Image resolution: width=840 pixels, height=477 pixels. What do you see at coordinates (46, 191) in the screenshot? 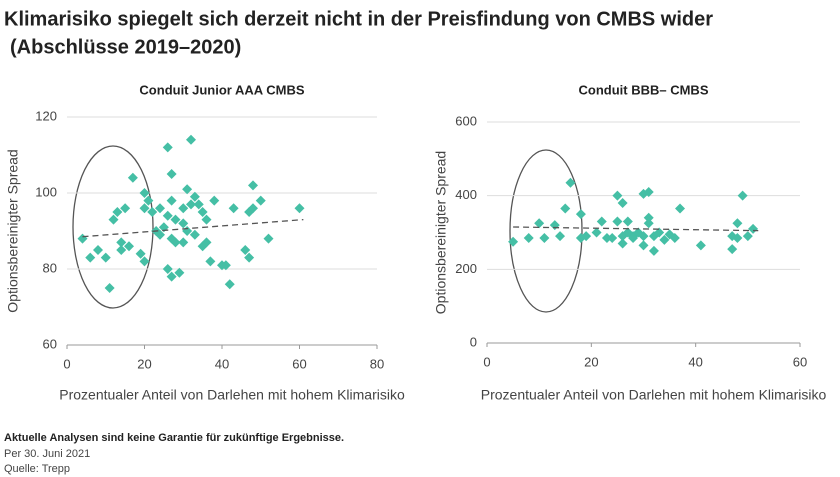
I see `y-tick-label: 100` at bounding box center [46, 191].